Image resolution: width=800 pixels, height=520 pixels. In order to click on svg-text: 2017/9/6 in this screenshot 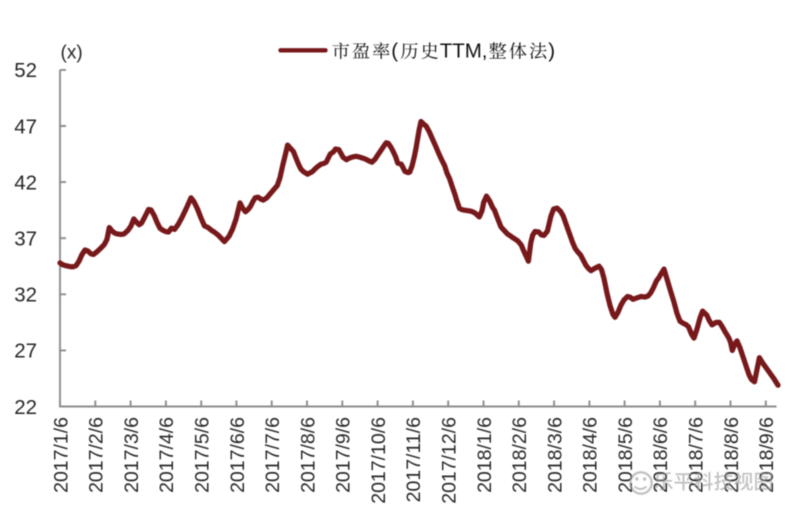, I will do `click(344, 455)`.